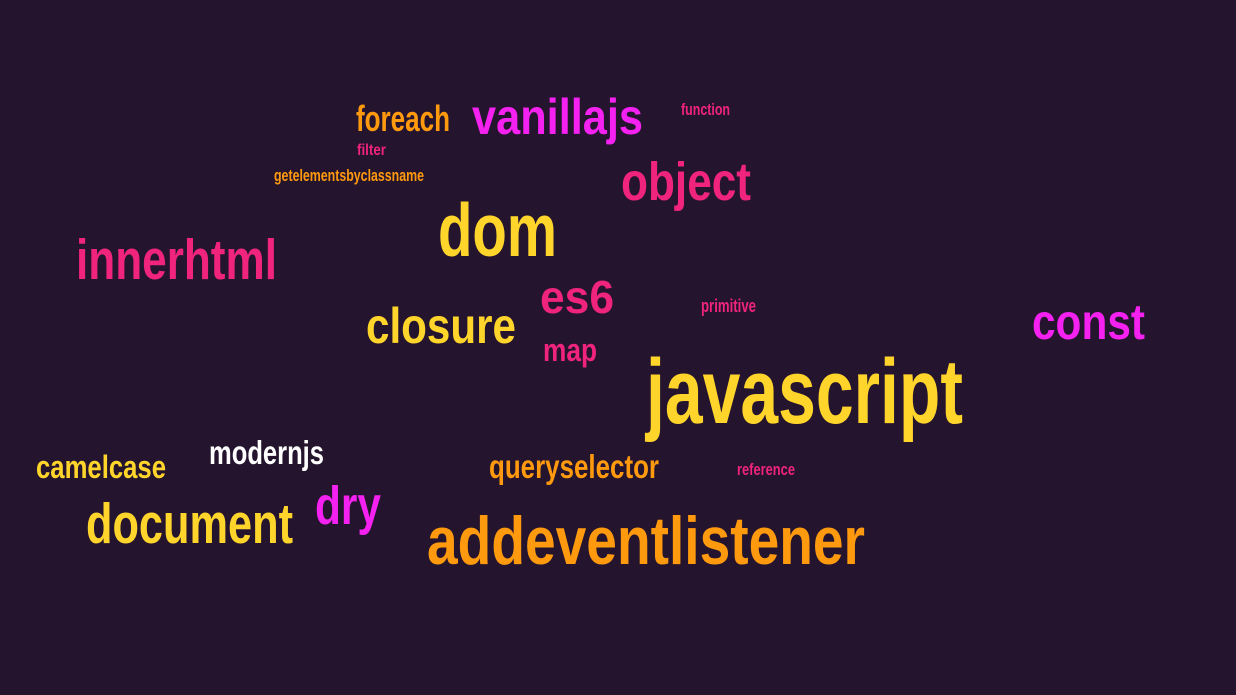 The image size is (1236, 695). What do you see at coordinates (577, 297) in the screenshot?
I see `word-es6: es6` at bounding box center [577, 297].